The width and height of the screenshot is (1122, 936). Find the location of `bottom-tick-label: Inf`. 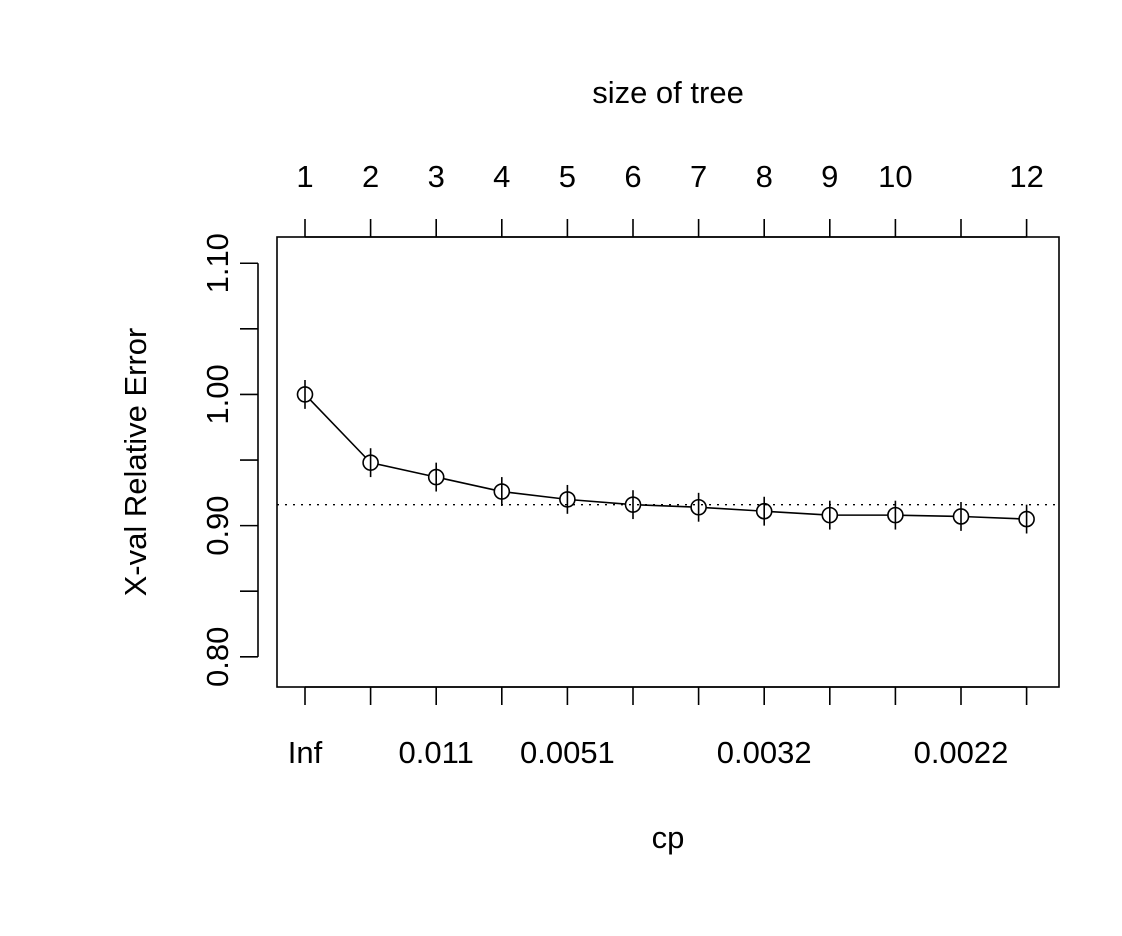

bottom-tick-label: Inf is located at coordinates (305, 752).